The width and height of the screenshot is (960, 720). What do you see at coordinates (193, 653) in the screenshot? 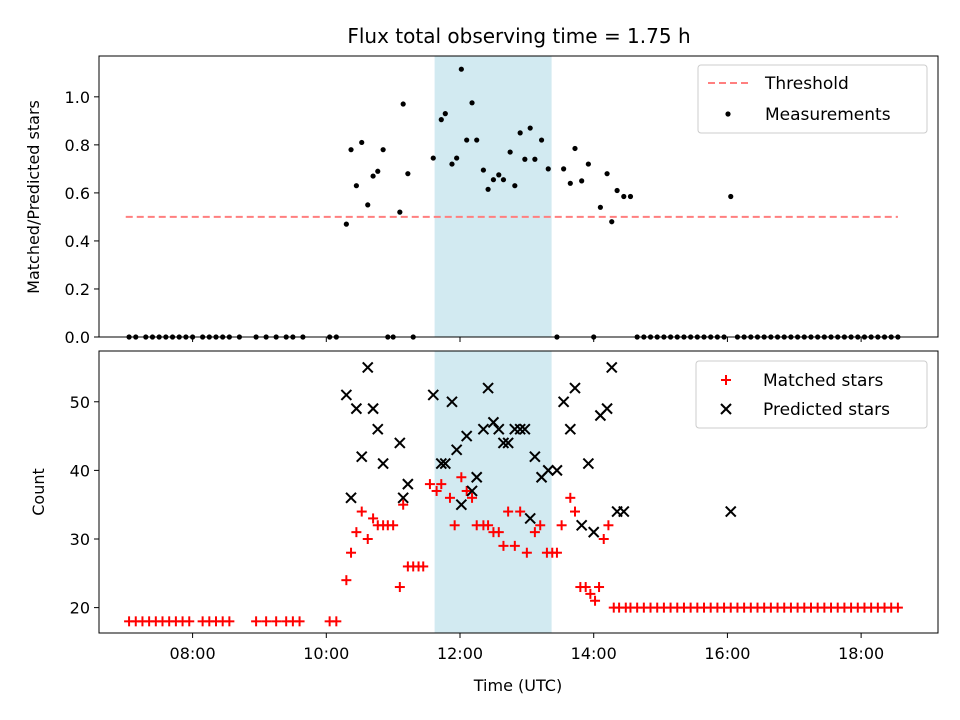
I see `x-tick-label: 08:00` at bounding box center [193, 653].